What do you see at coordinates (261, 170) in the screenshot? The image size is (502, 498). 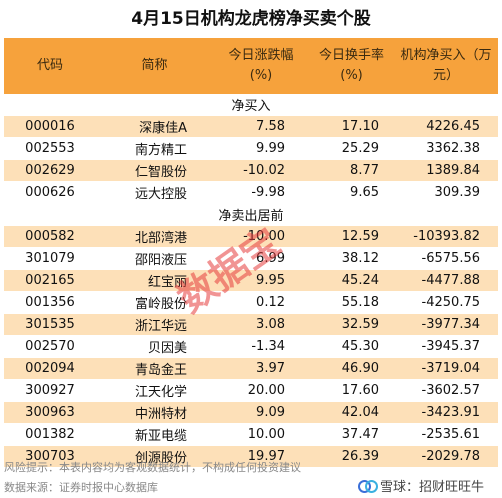 I see `change-cell: -10.02` at bounding box center [261, 170].